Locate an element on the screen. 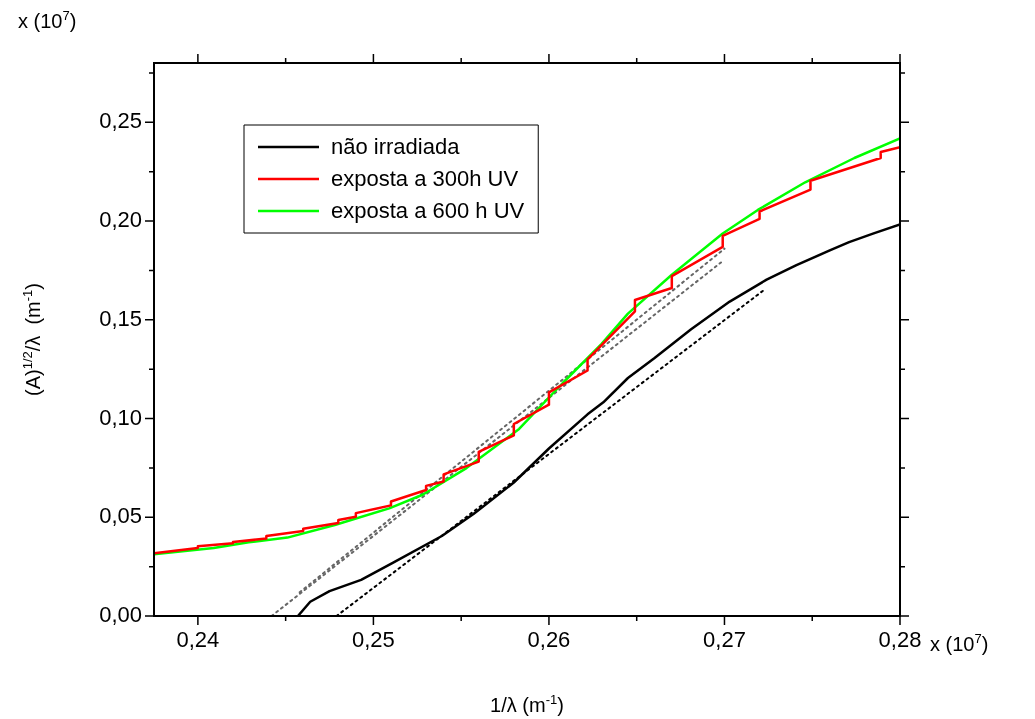 Image resolution: width=1035 pixels, height=719 pixels. y-tick-label: 0,05 is located at coordinates (120, 516).